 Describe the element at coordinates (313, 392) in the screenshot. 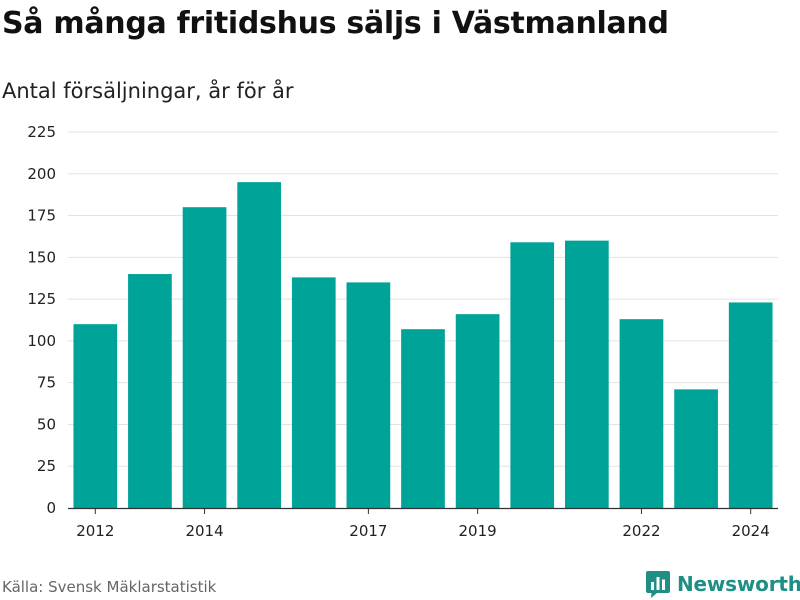

I see `bar-2016` at that location.